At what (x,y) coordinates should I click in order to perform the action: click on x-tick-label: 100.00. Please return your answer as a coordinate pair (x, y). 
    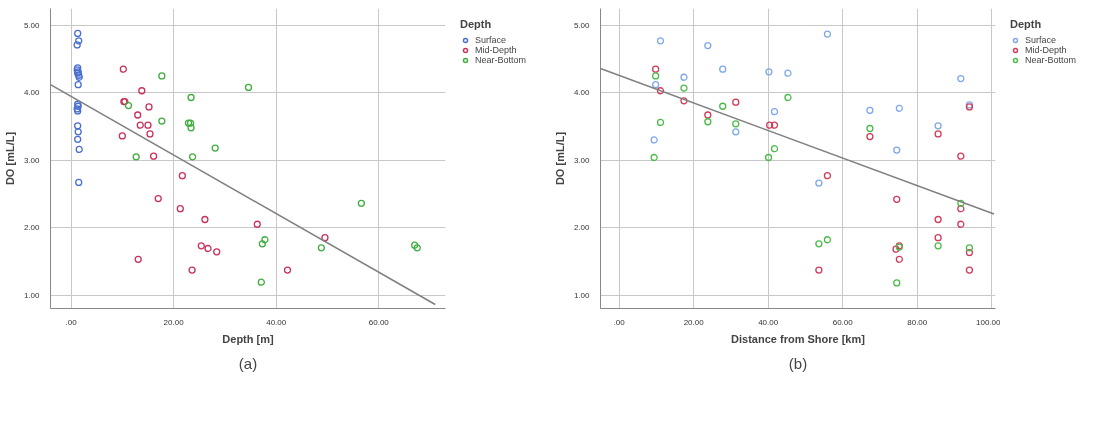
    Looking at the image, I should click on (989, 322).